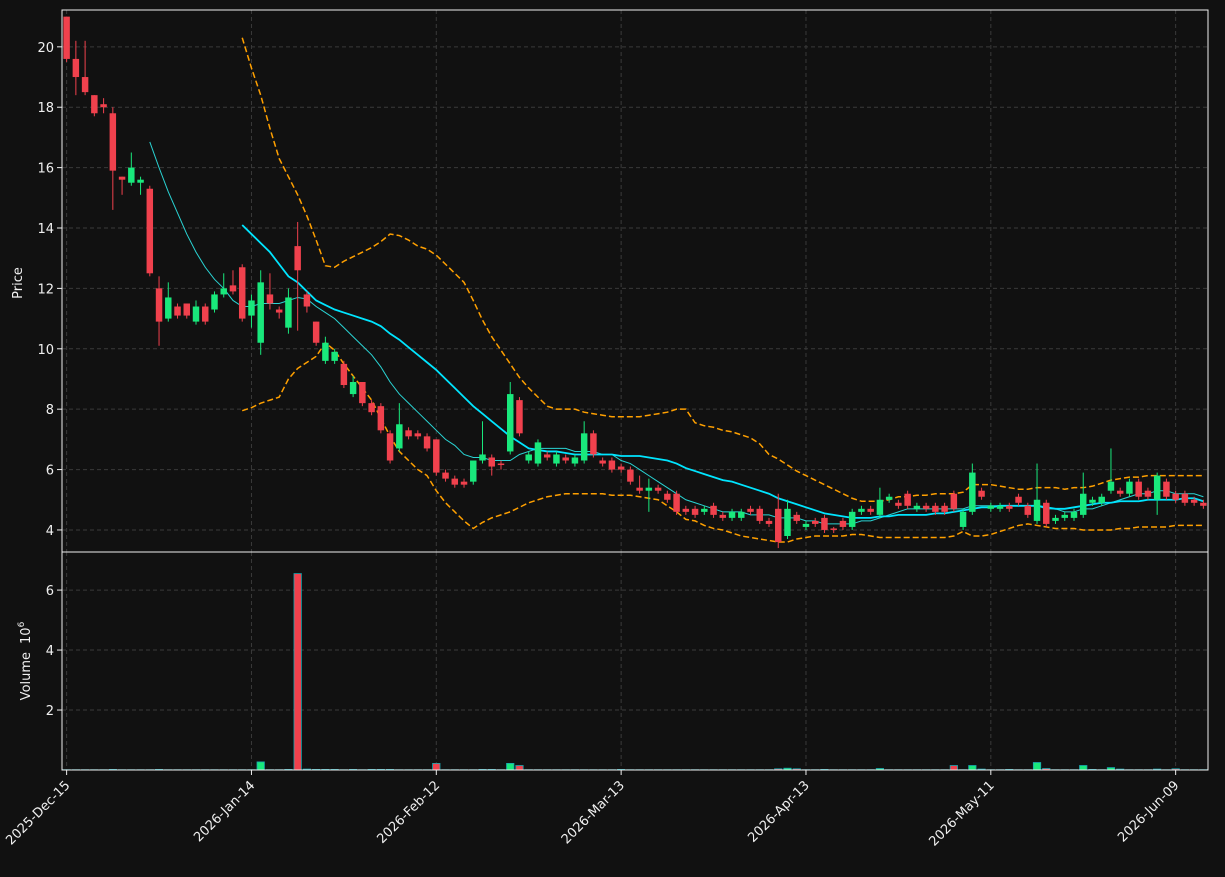 This screenshot has height=877, width=1225. What do you see at coordinates (50, 711) in the screenshot?
I see `y-tick-label: 2` at bounding box center [50, 711].